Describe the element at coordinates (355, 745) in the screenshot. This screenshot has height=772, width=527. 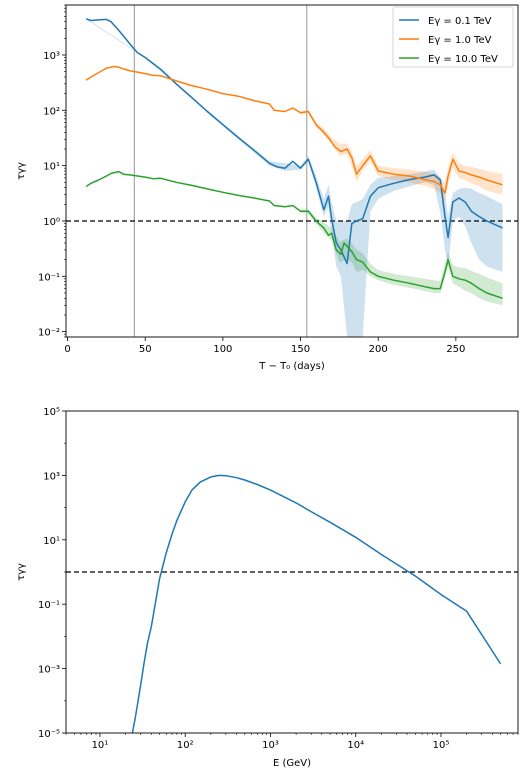
I see `x-tick-label: 10⁴` at that location.